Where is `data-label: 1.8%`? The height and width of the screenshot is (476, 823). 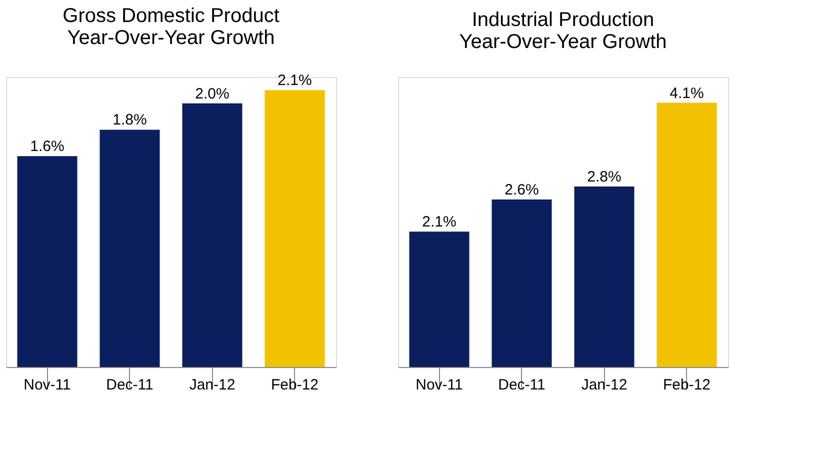 data-label: 1.8% is located at coordinates (129, 120).